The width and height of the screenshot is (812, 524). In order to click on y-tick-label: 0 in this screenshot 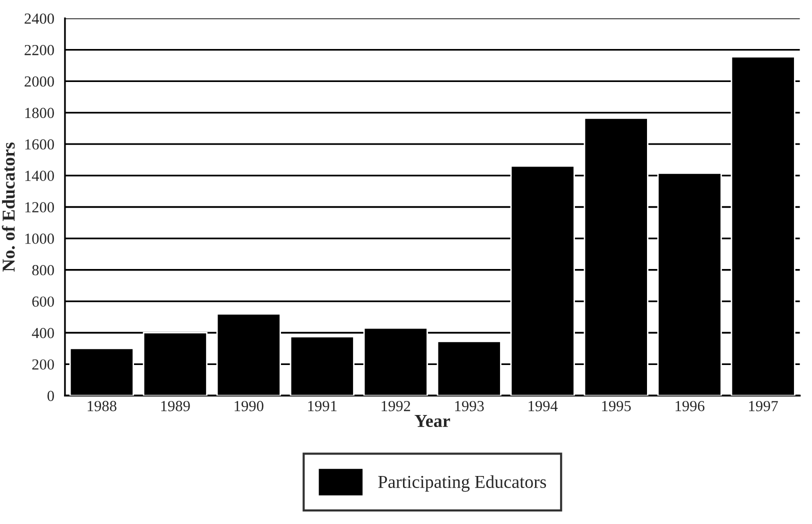, I will do `click(50, 396)`.